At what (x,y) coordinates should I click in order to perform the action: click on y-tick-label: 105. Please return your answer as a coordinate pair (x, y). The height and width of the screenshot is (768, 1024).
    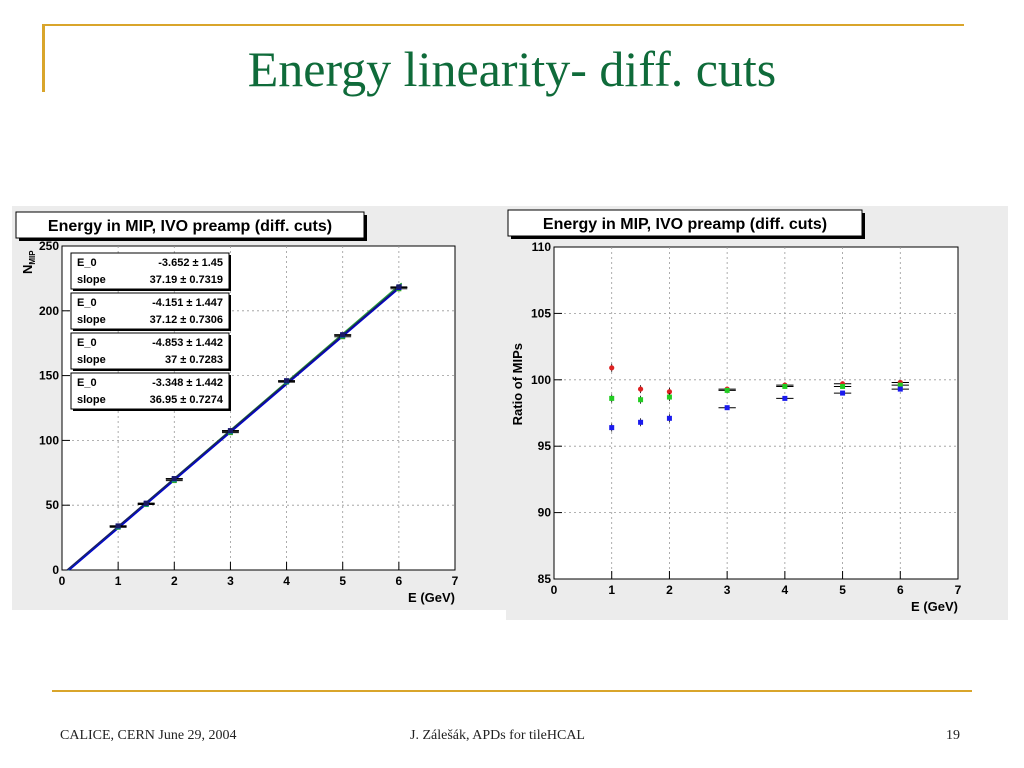
    Looking at the image, I should click on (541, 313).